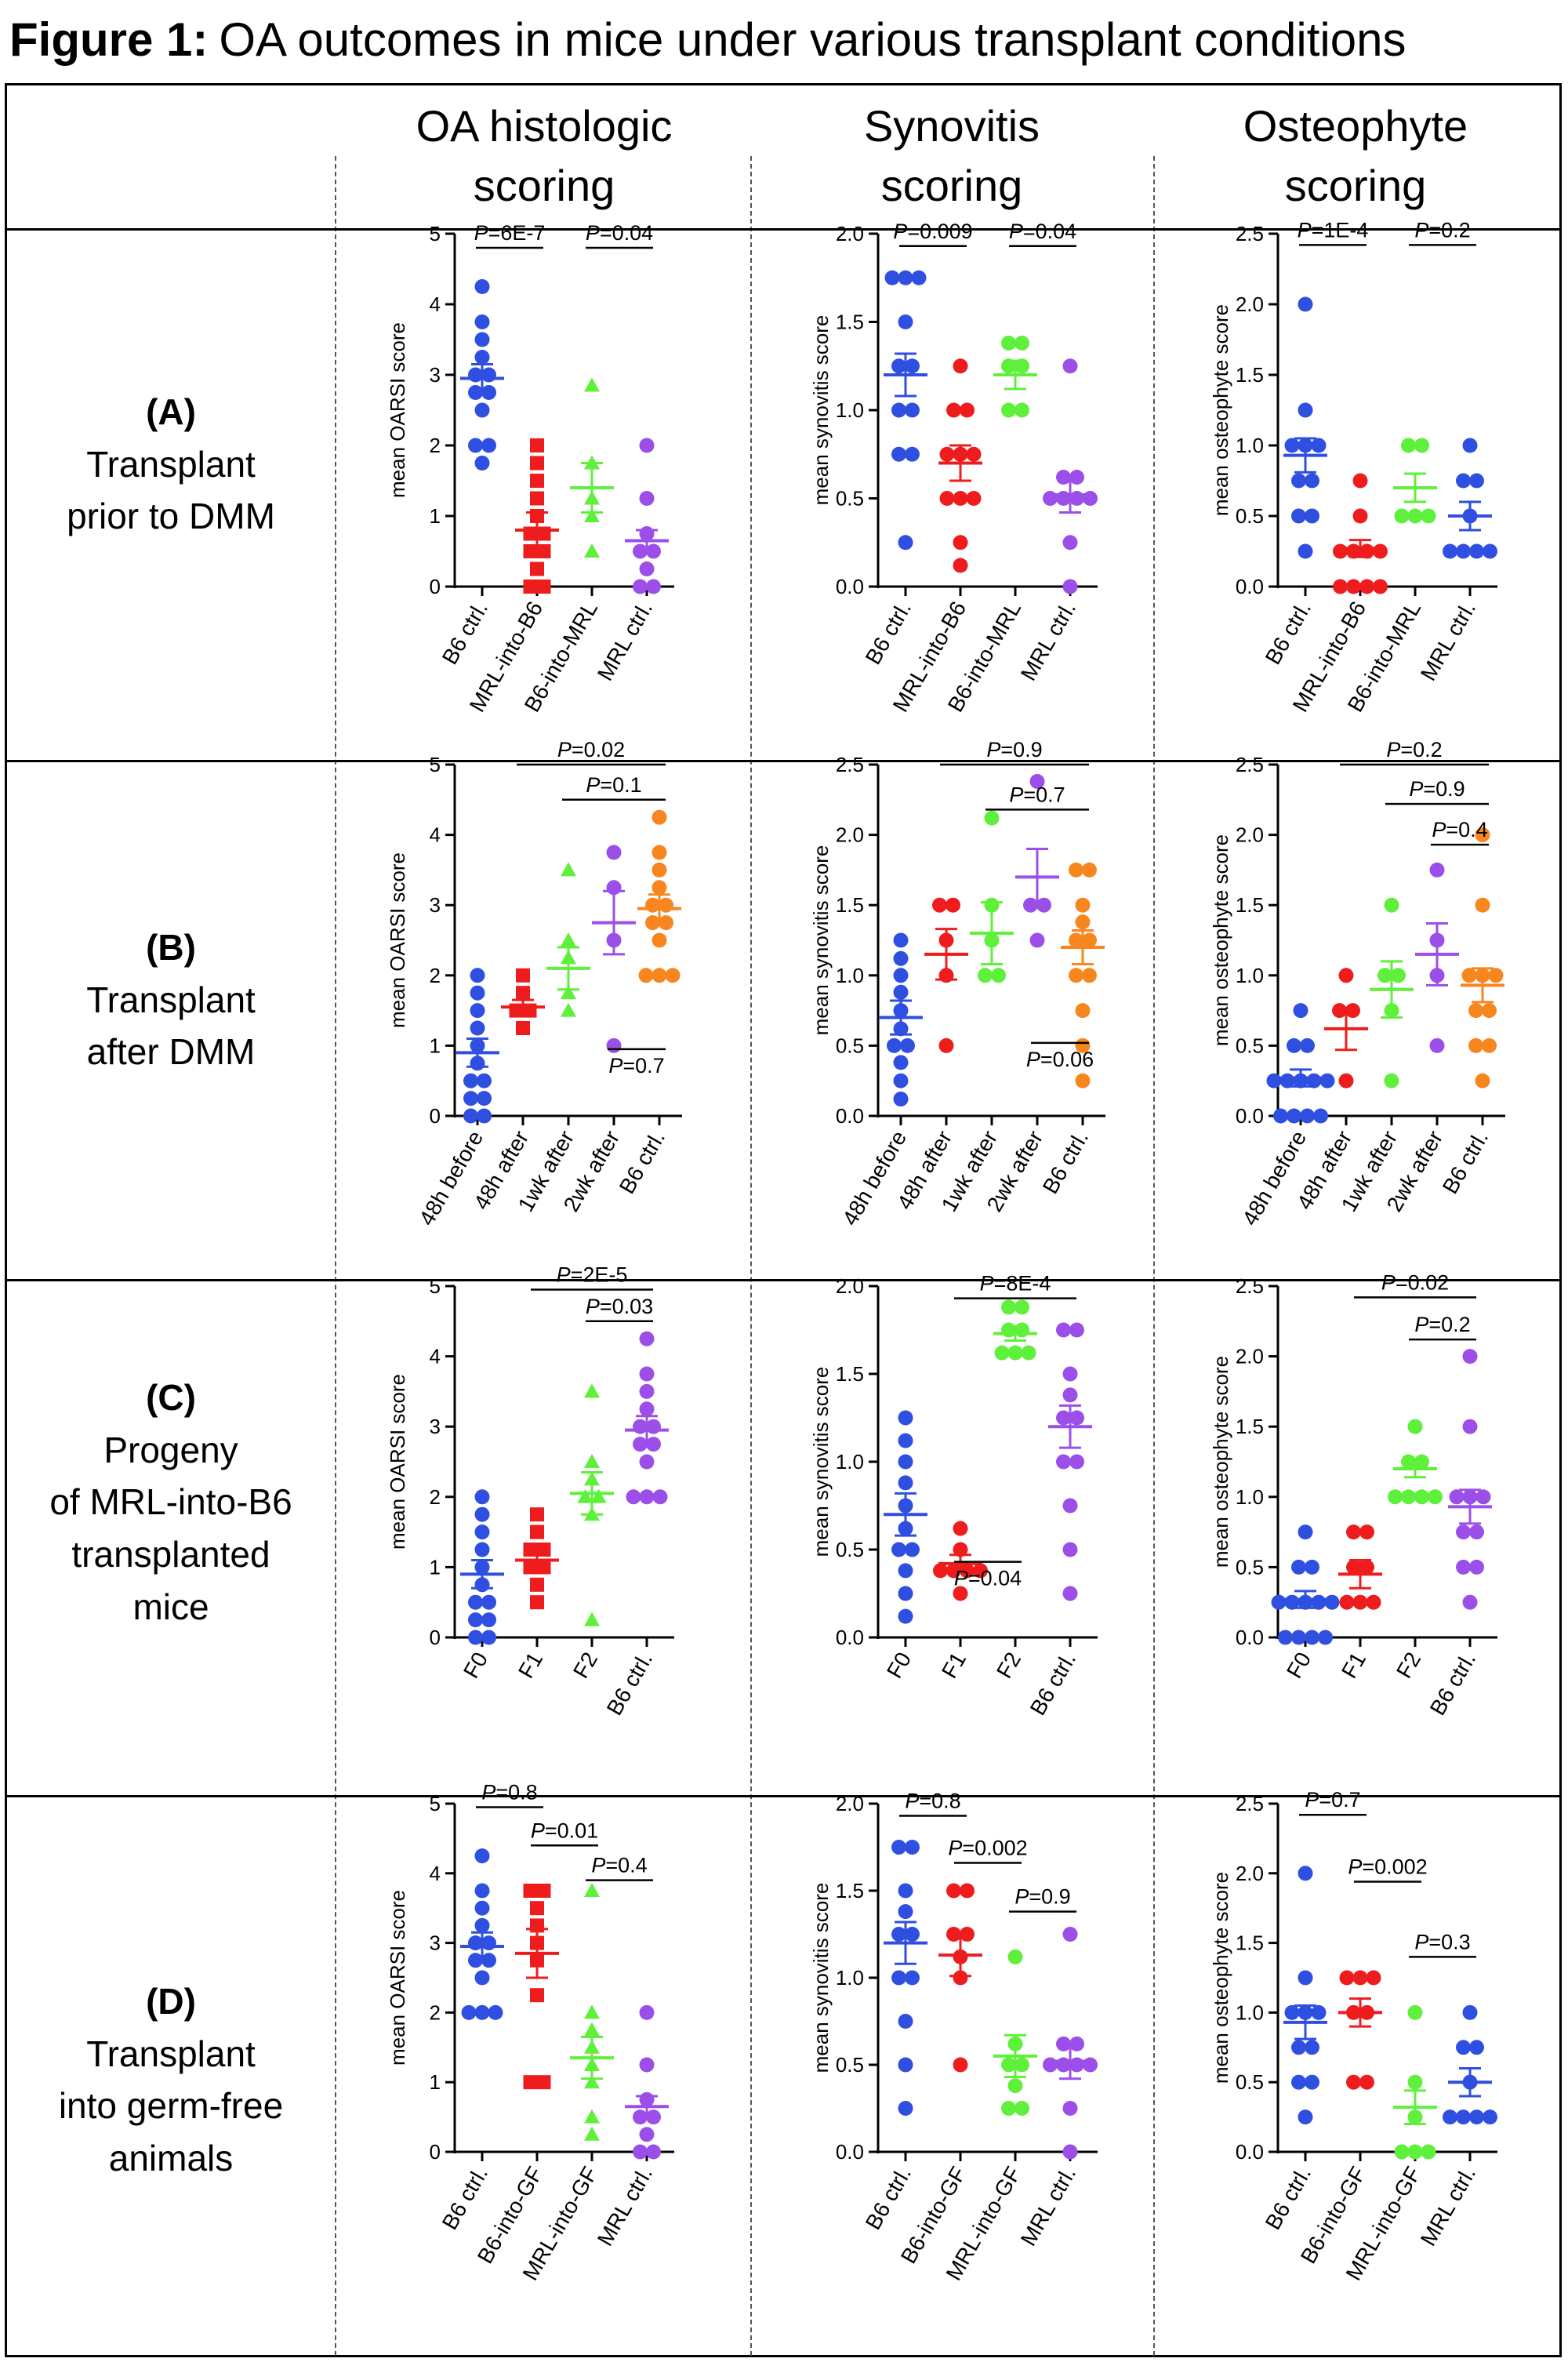  What do you see at coordinates (435, 2152) in the screenshot?
I see `y-tick-label: 0` at bounding box center [435, 2152].